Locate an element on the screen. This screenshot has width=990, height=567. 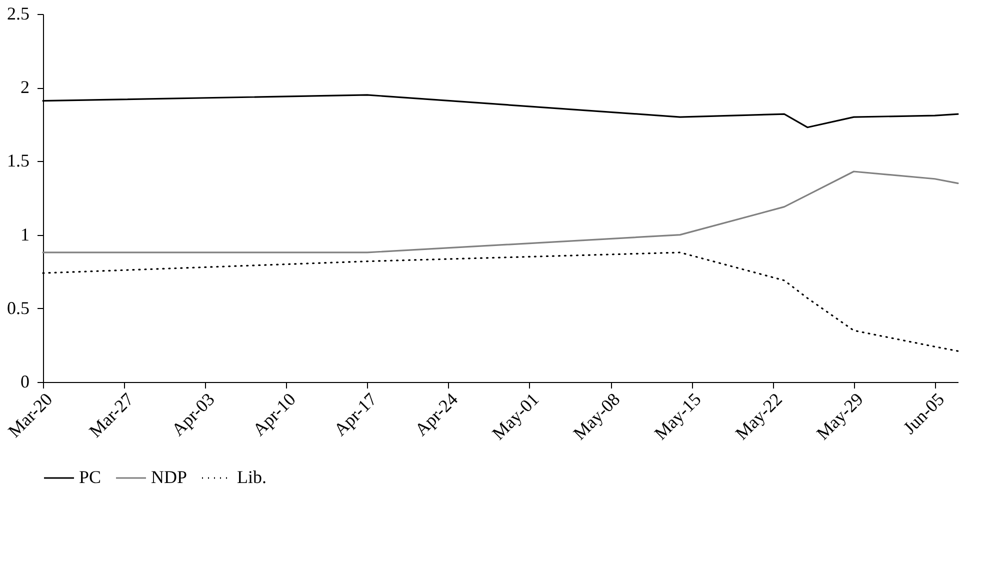
y-tick-label: 2.5 is located at coordinates (18, 14).